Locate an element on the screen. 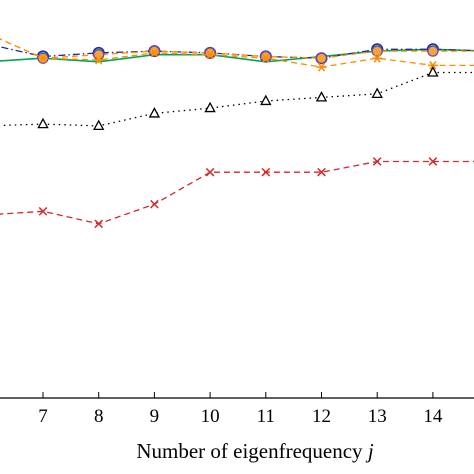 This screenshot has height=474, width=474. x-axis-title-variable: j is located at coordinates (369, 451).